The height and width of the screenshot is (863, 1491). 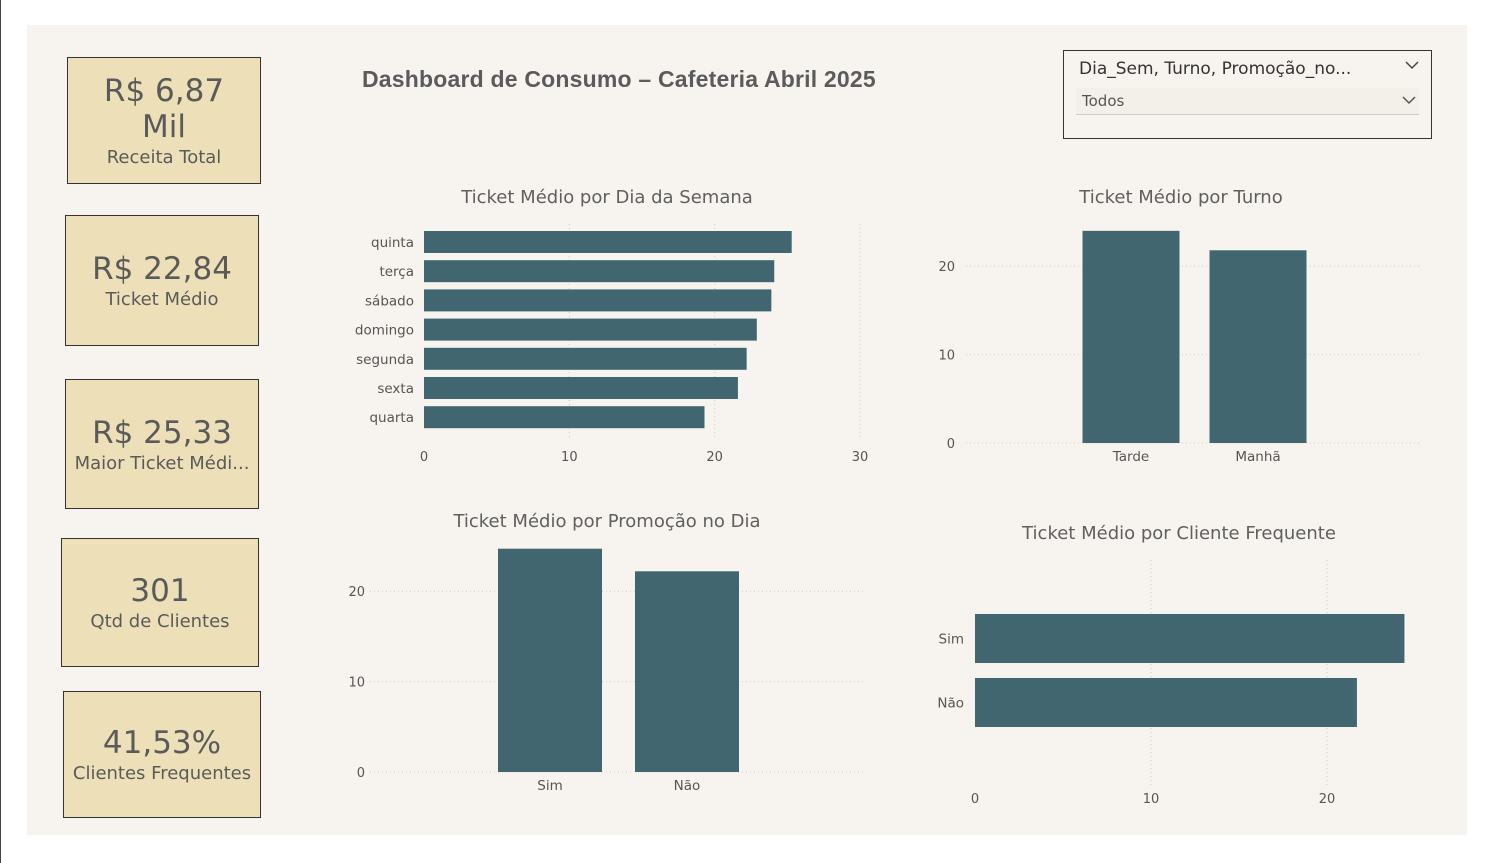 I want to click on kpi-value: R$ 6,87 Mil, so click(x=164, y=109).